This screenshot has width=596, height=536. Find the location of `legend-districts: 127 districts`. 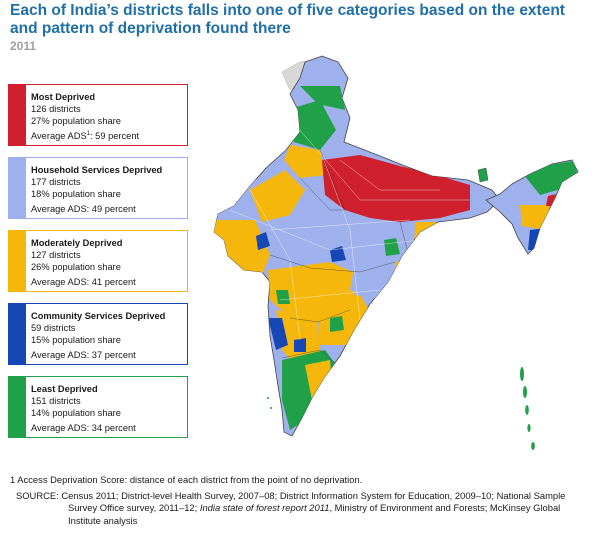

legend-districts: 127 districts is located at coordinates (56, 255).